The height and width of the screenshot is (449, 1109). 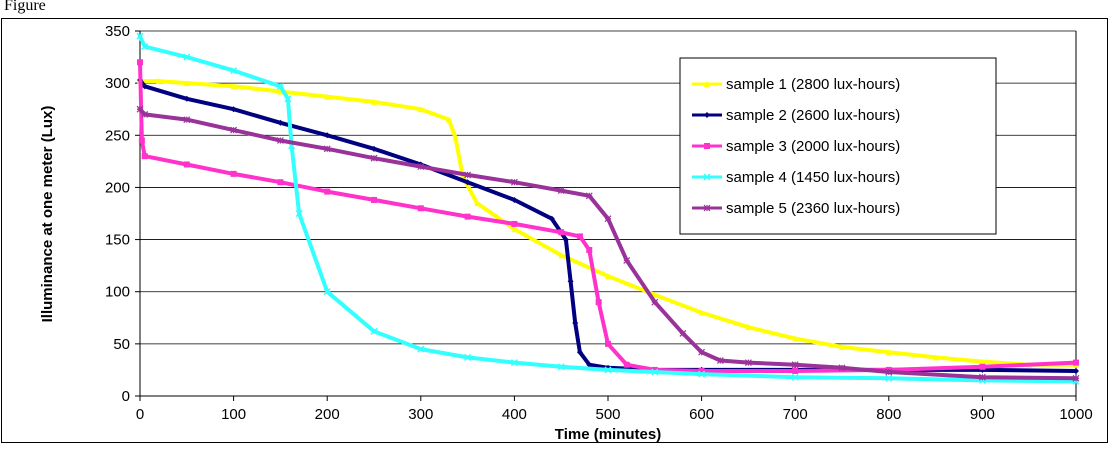 What do you see at coordinates (1075, 414) in the screenshot?
I see `x-tick-label: 1000` at bounding box center [1075, 414].